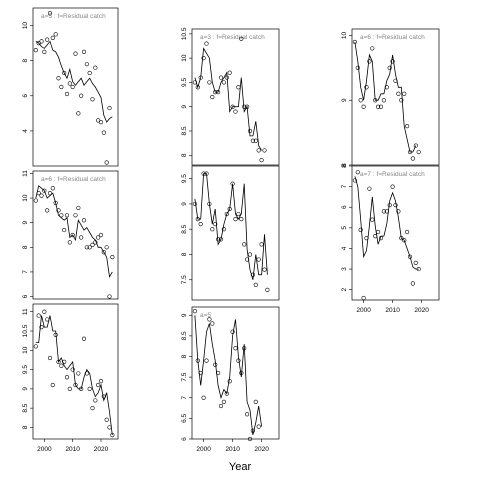 This screenshot has height=480, width=480. I want to click on y-tick-label: 9, so click(25, 389).